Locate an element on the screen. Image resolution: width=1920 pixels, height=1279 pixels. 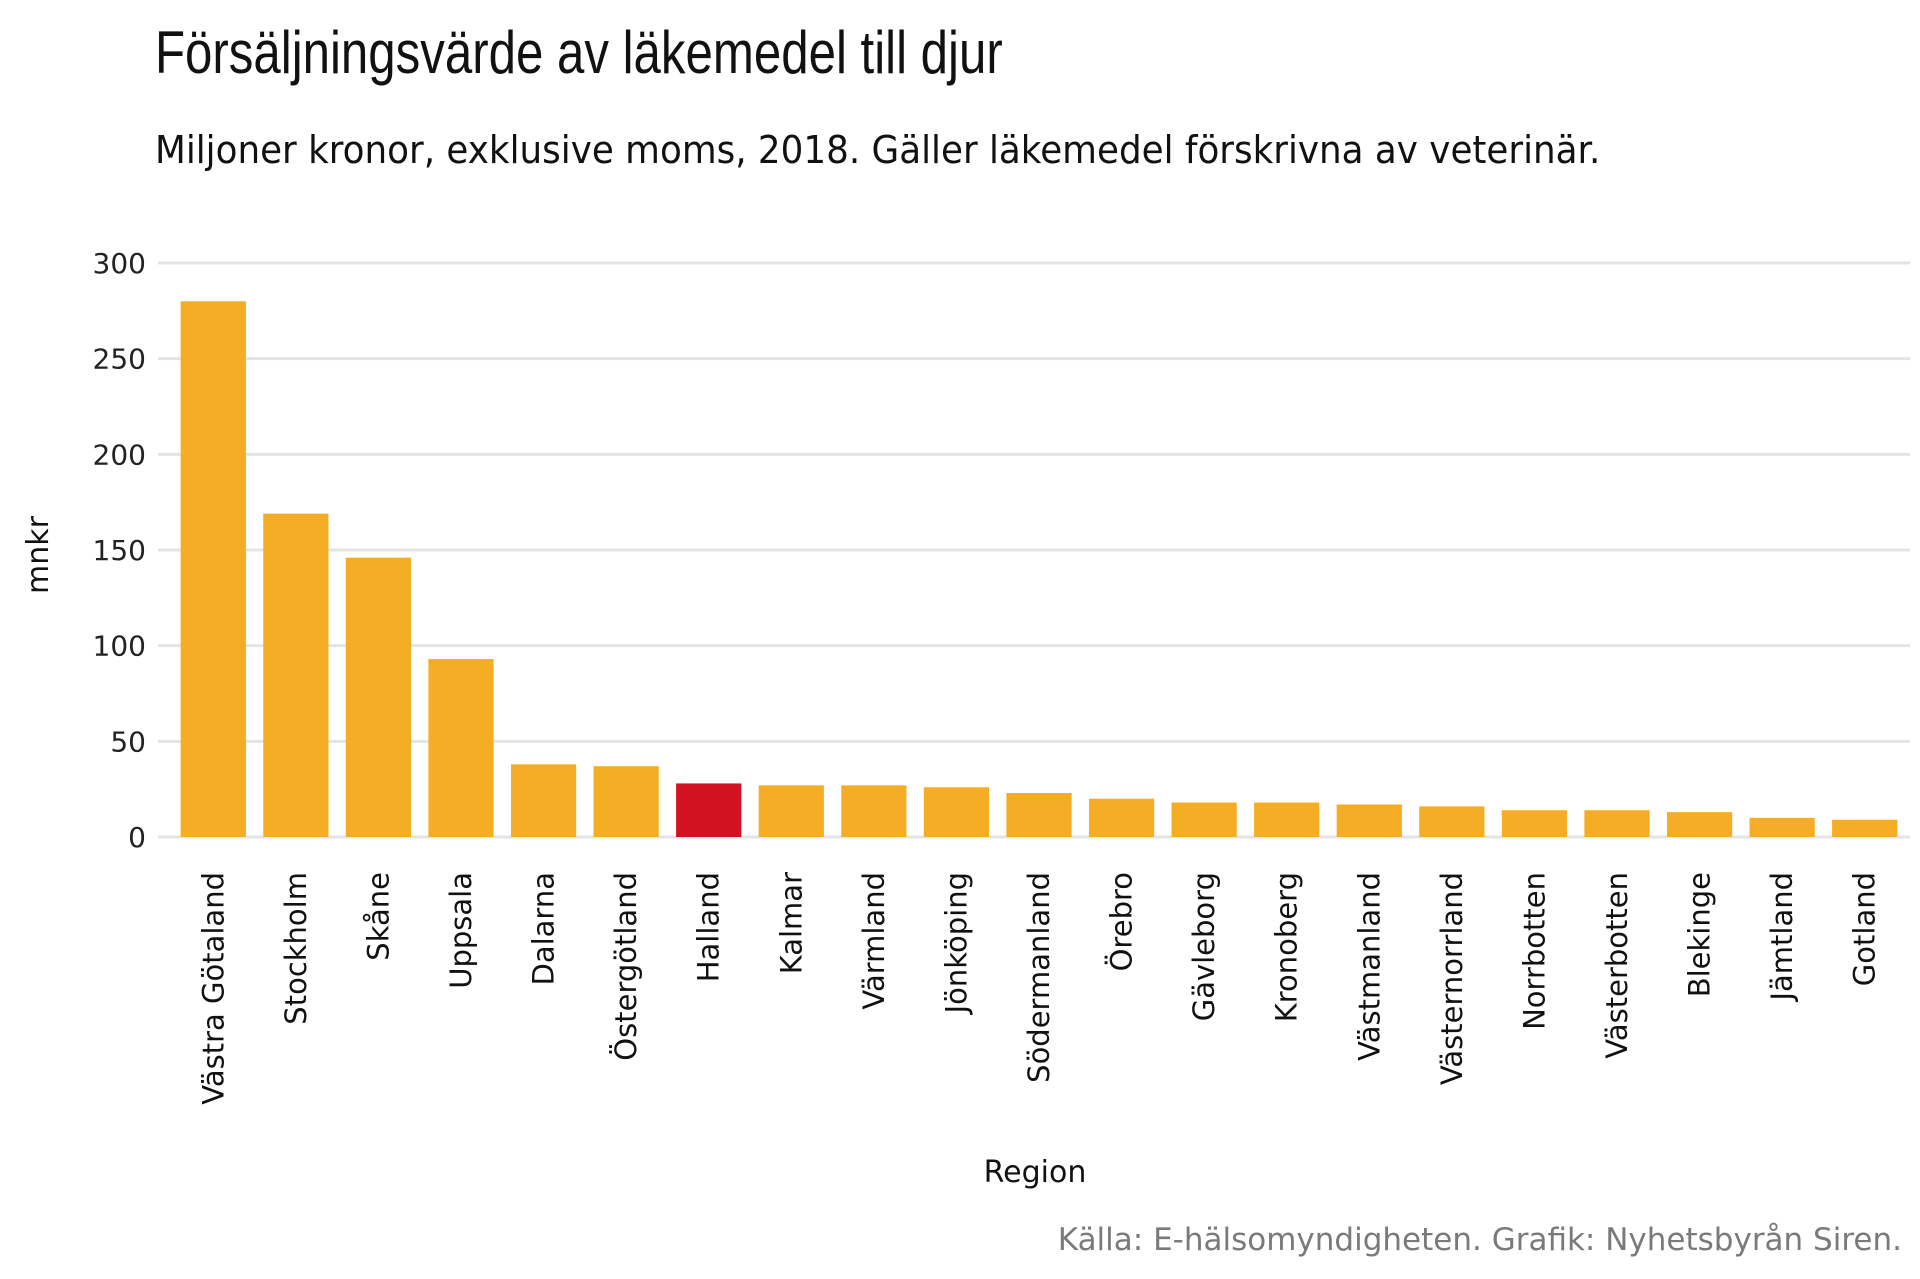
y-tick-label: 100 is located at coordinates (119, 646).